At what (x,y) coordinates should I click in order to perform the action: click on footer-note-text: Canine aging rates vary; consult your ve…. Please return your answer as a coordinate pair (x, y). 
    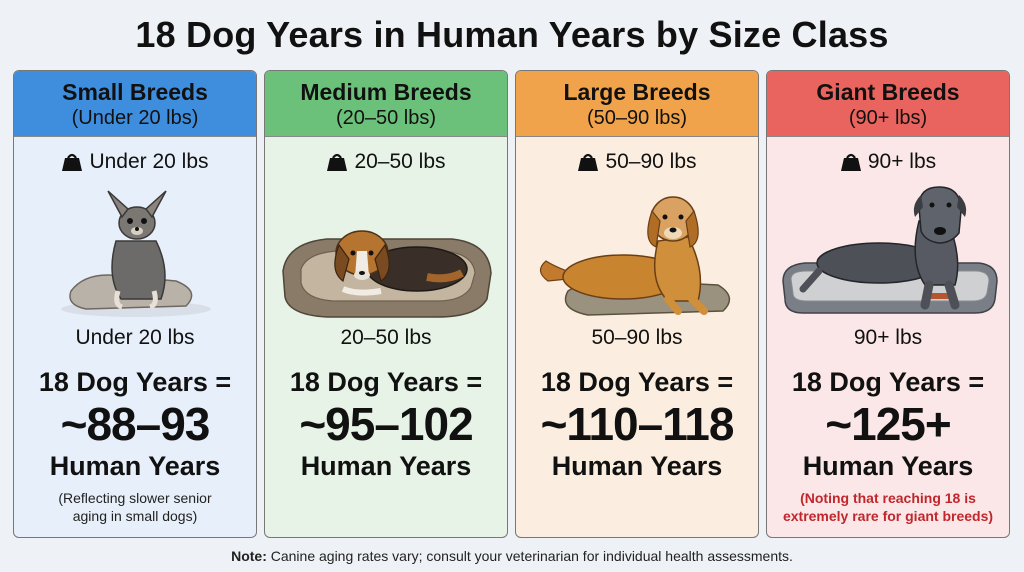
    Looking at the image, I should click on (529, 556).